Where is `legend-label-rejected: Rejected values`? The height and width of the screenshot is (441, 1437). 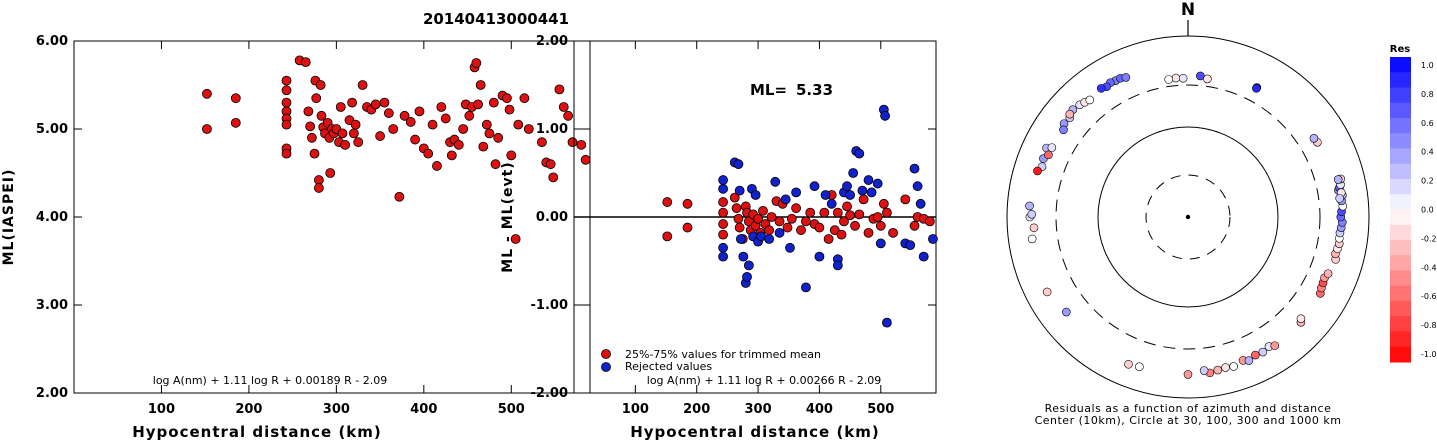
legend-label-rejected: Rejected values is located at coordinates (668, 366).